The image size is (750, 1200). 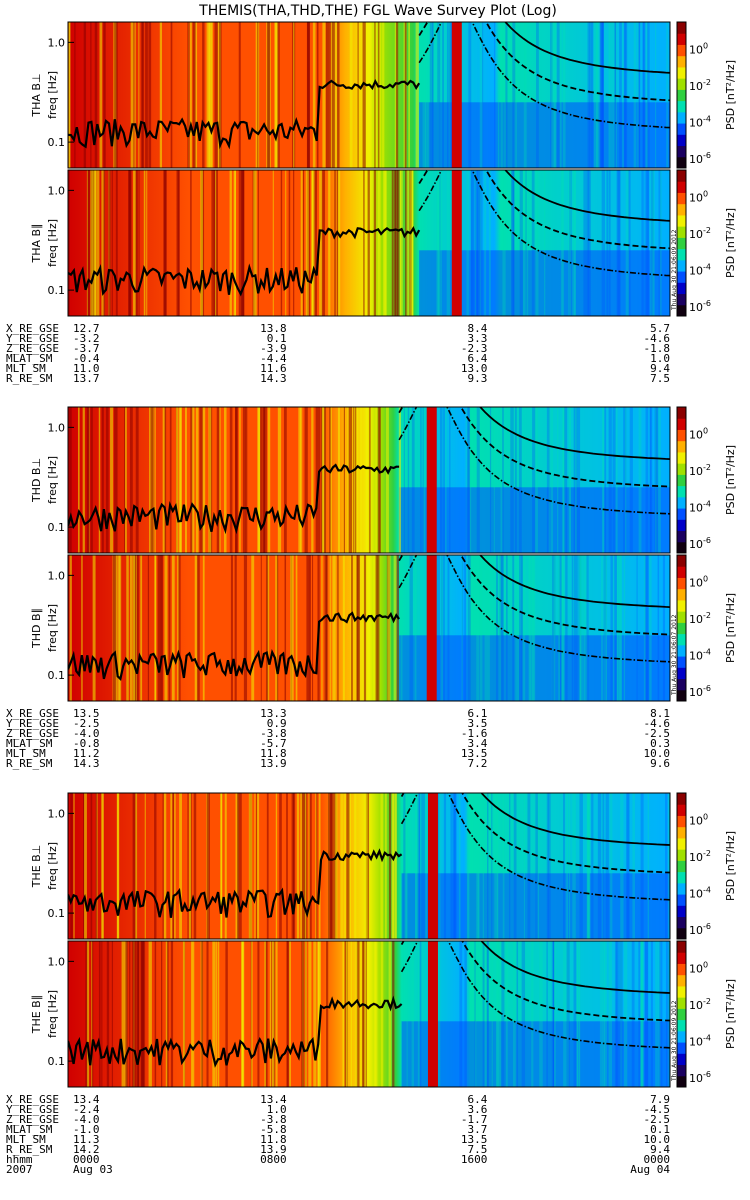 What do you see at coordinates (32, 1119) in the screenshot?
I see `ephemeris-label: Z_RE_GSE` at bounding box center [32, 1119].